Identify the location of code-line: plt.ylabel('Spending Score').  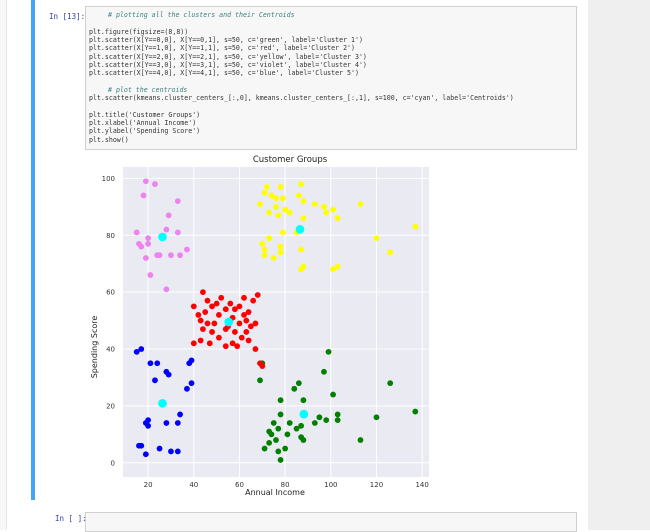
(145, 131).